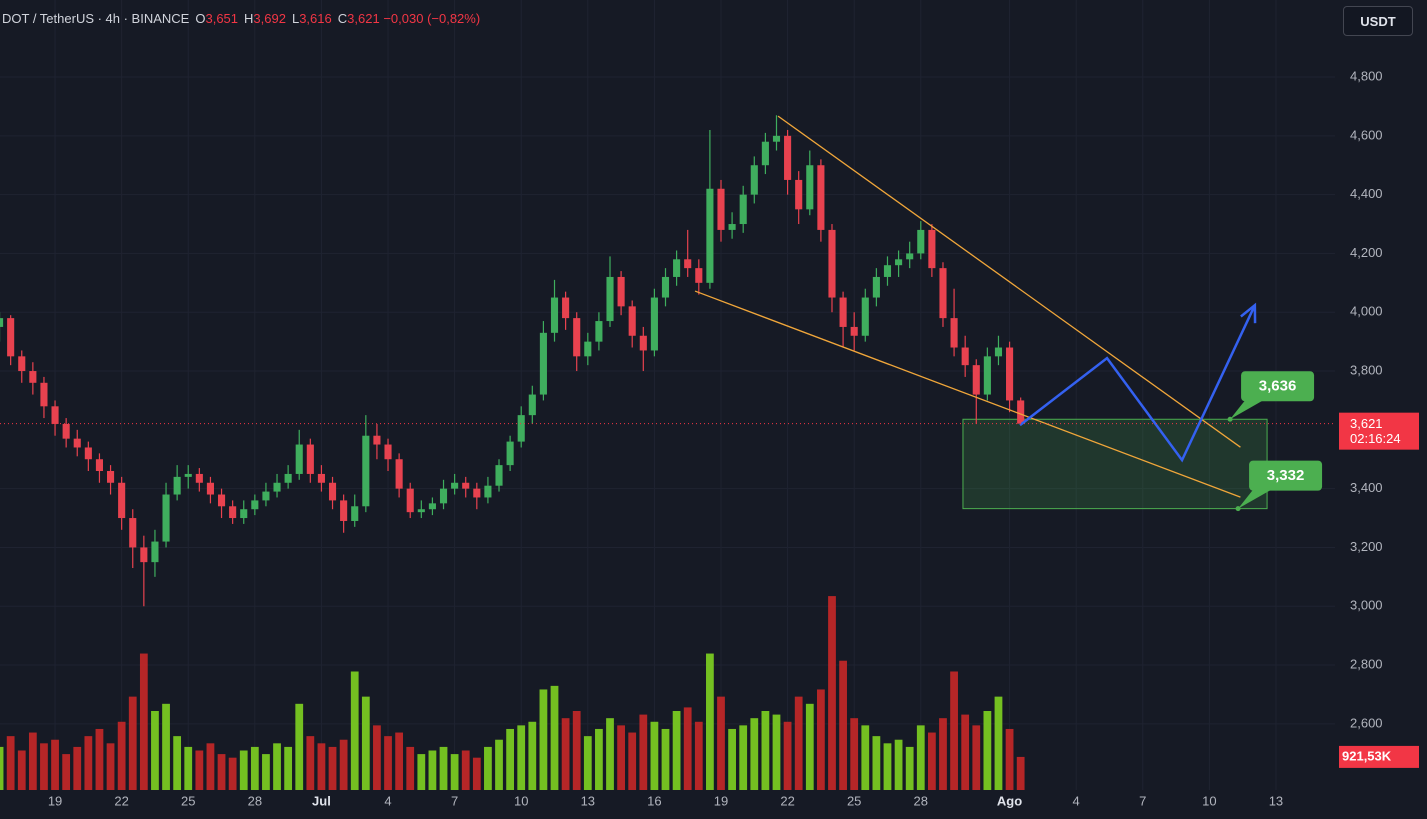 This screenshot has height=819, width=1427. I want to click on x-tick-label: 25, so click(188, 800).